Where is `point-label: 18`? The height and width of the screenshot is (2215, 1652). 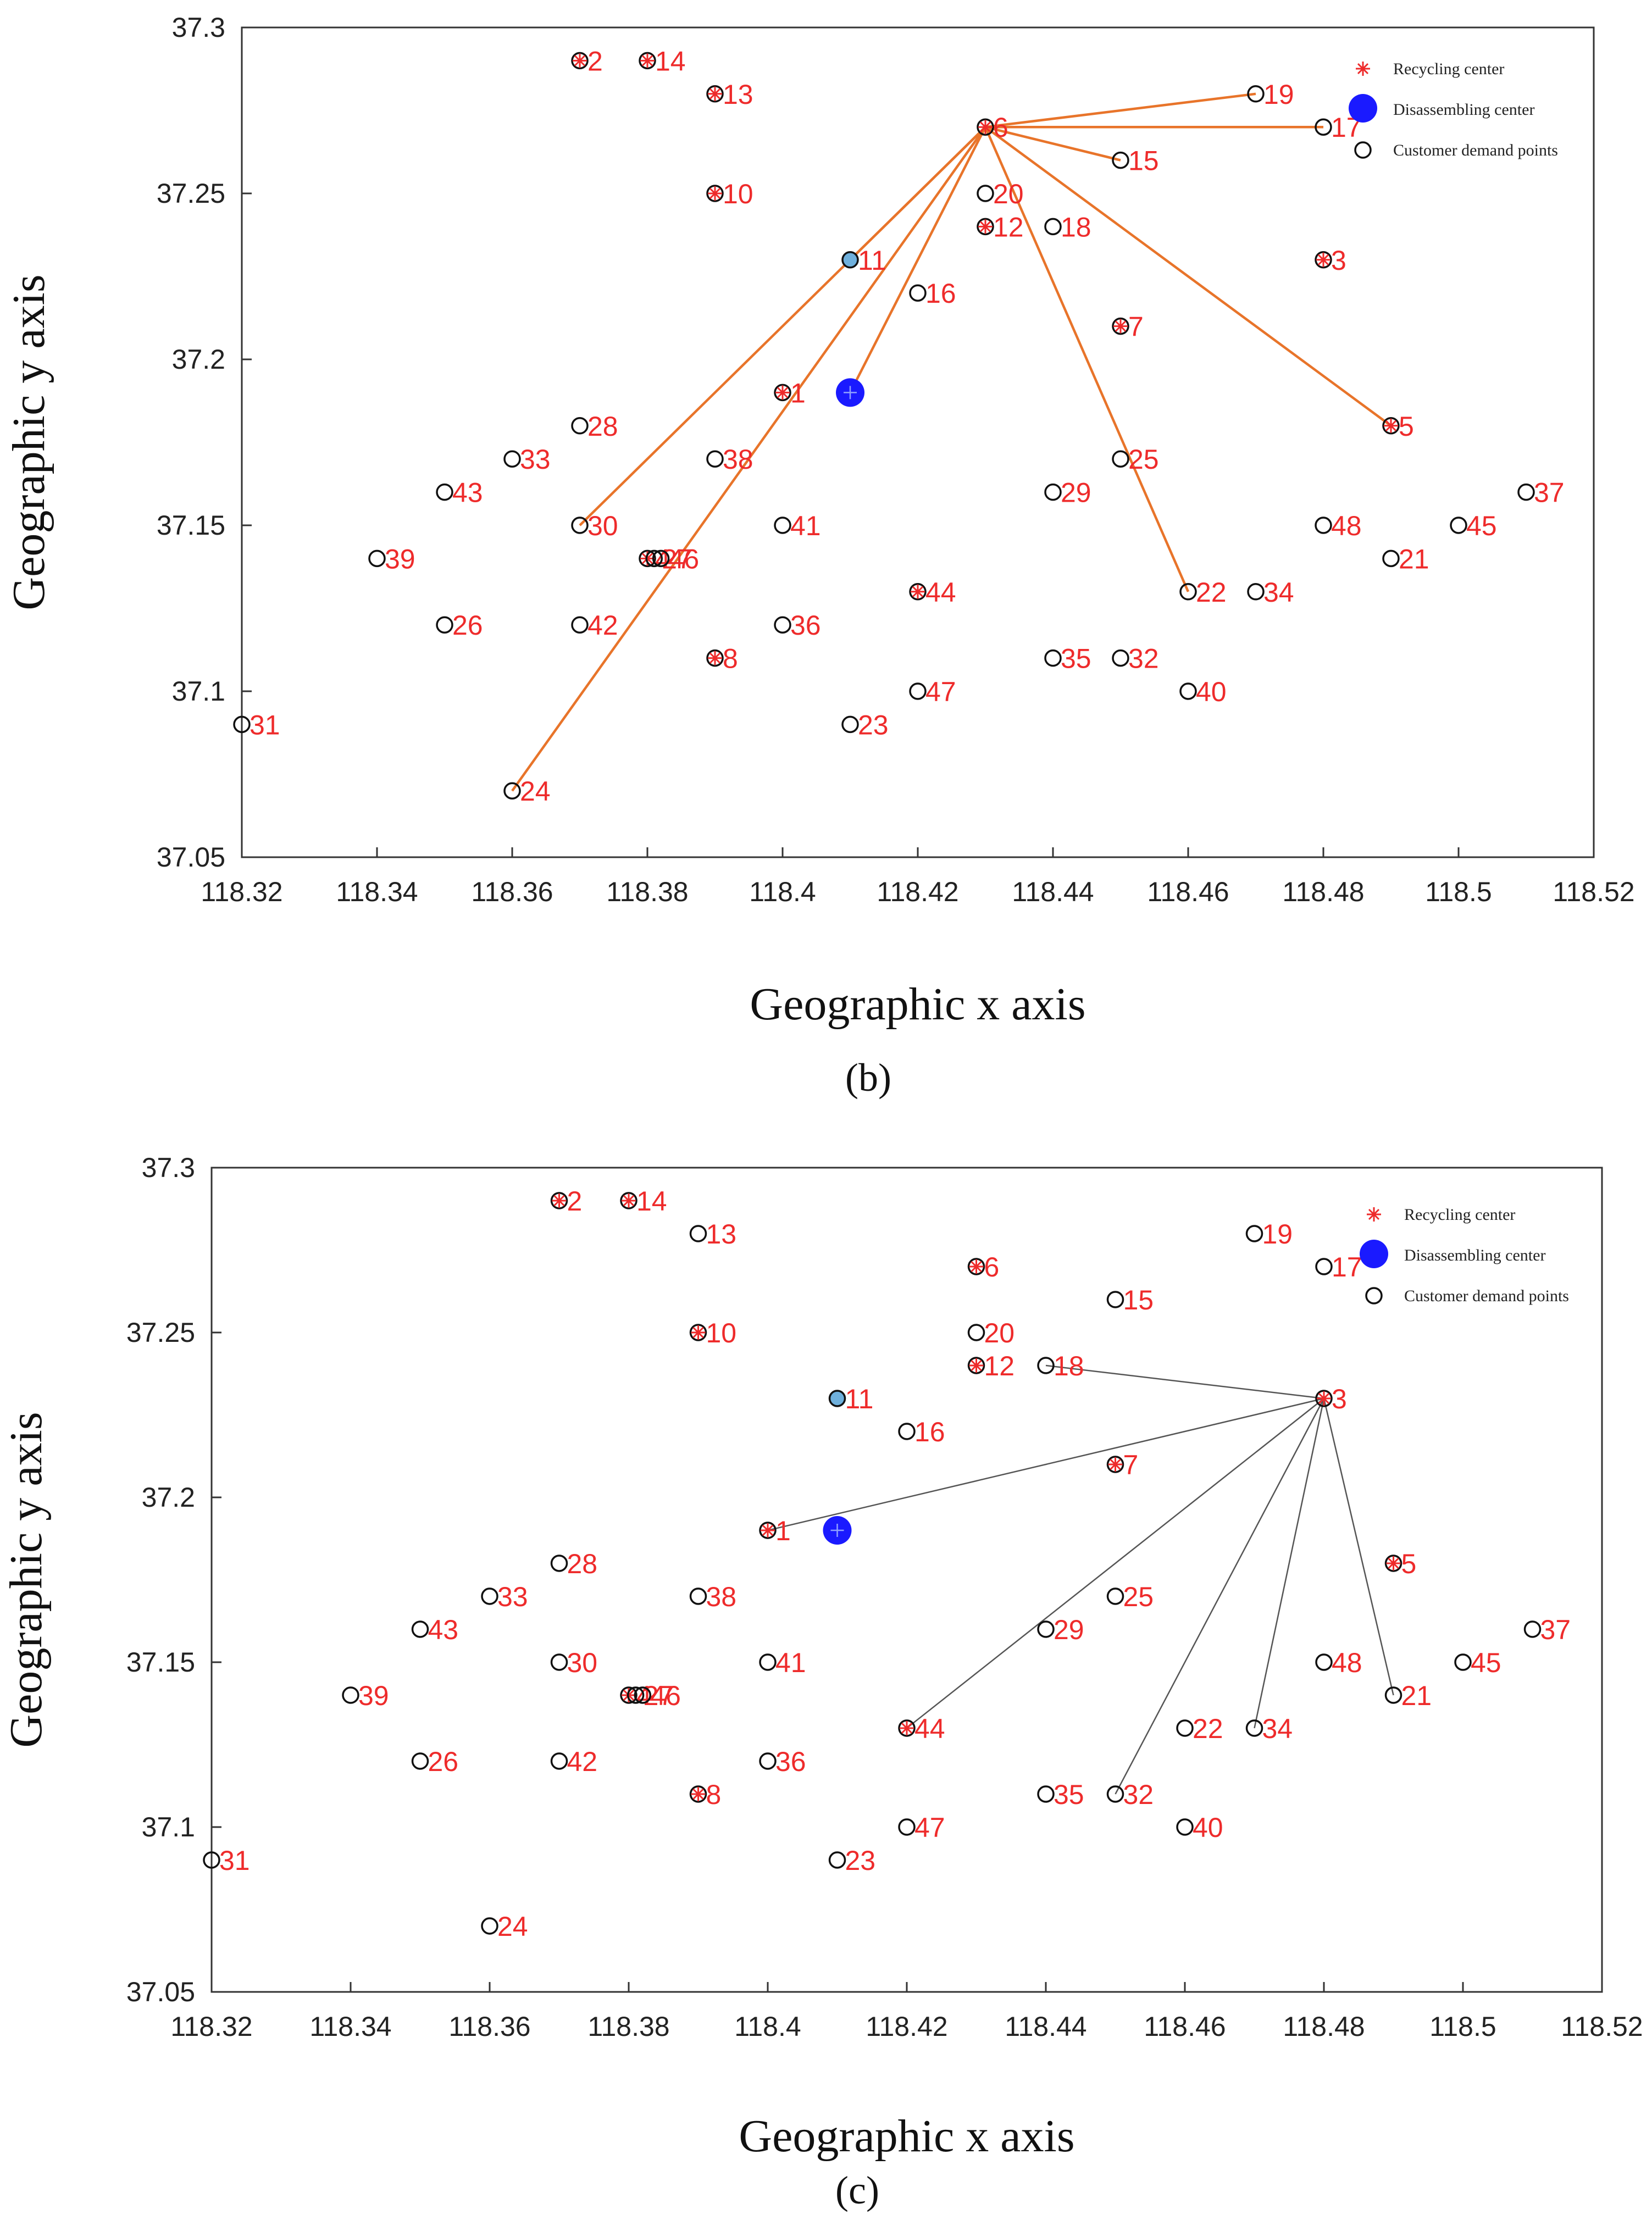
point-label: 18 is located at coordinates (1076, 227).